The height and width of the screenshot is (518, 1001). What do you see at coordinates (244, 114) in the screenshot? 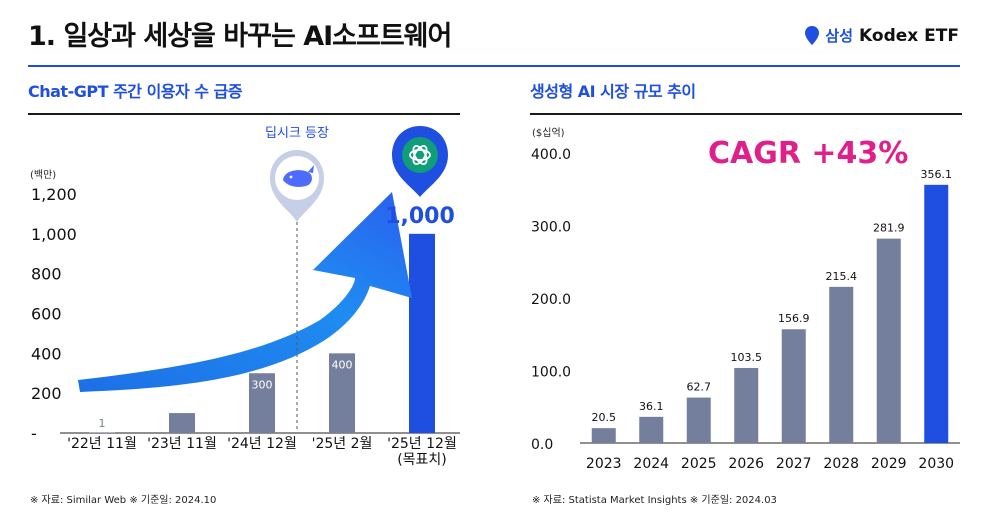
I see `left-section-rule` at bounding box center [244, 114].